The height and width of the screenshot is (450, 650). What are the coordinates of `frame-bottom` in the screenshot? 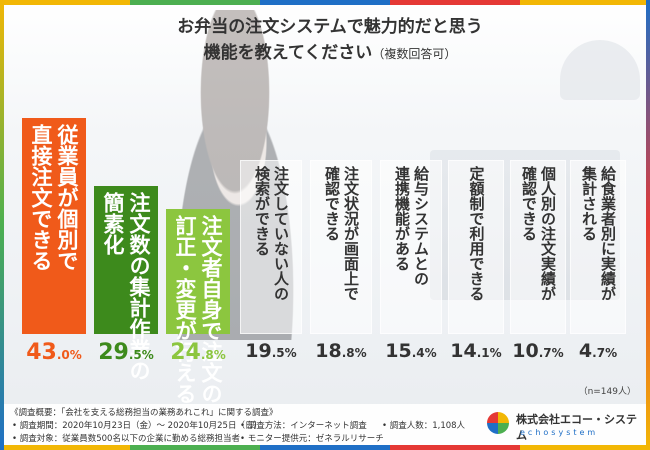 It's located at (325, 447).